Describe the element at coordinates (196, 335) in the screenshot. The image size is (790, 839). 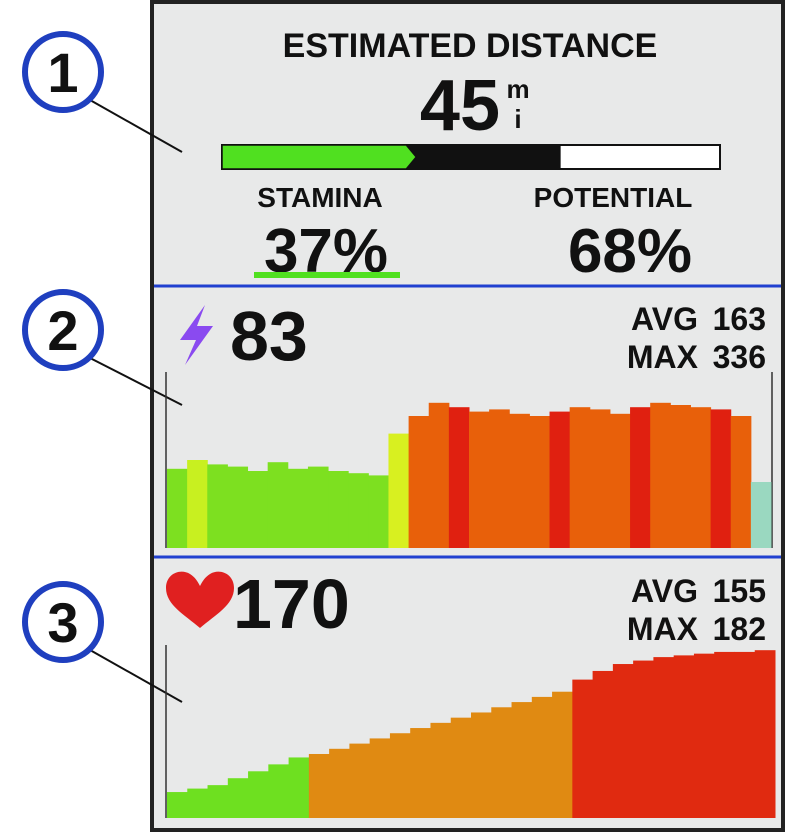
I see `power-icon` at that location.